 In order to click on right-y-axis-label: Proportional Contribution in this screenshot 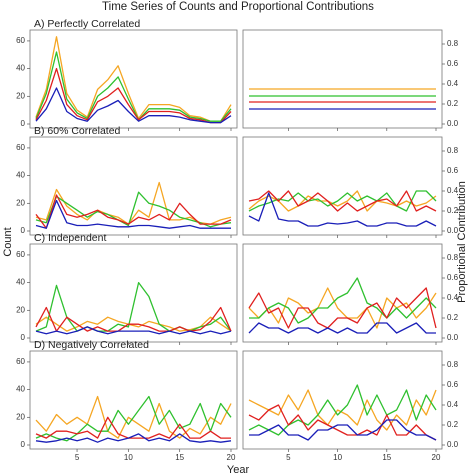, I will do `click(462, 242)`.